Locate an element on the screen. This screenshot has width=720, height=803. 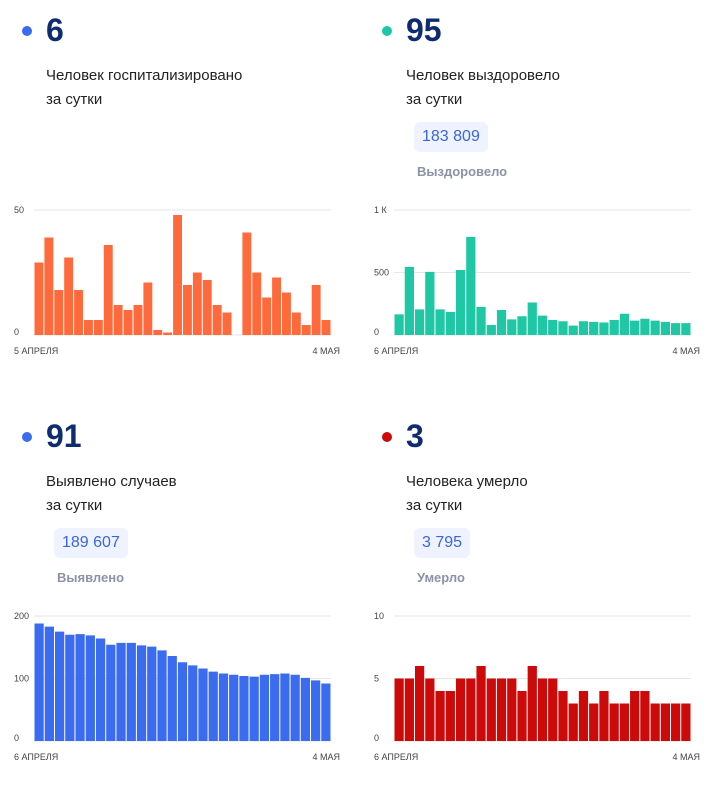
y-tick-label: 50 is located at coordinates (19, 210).